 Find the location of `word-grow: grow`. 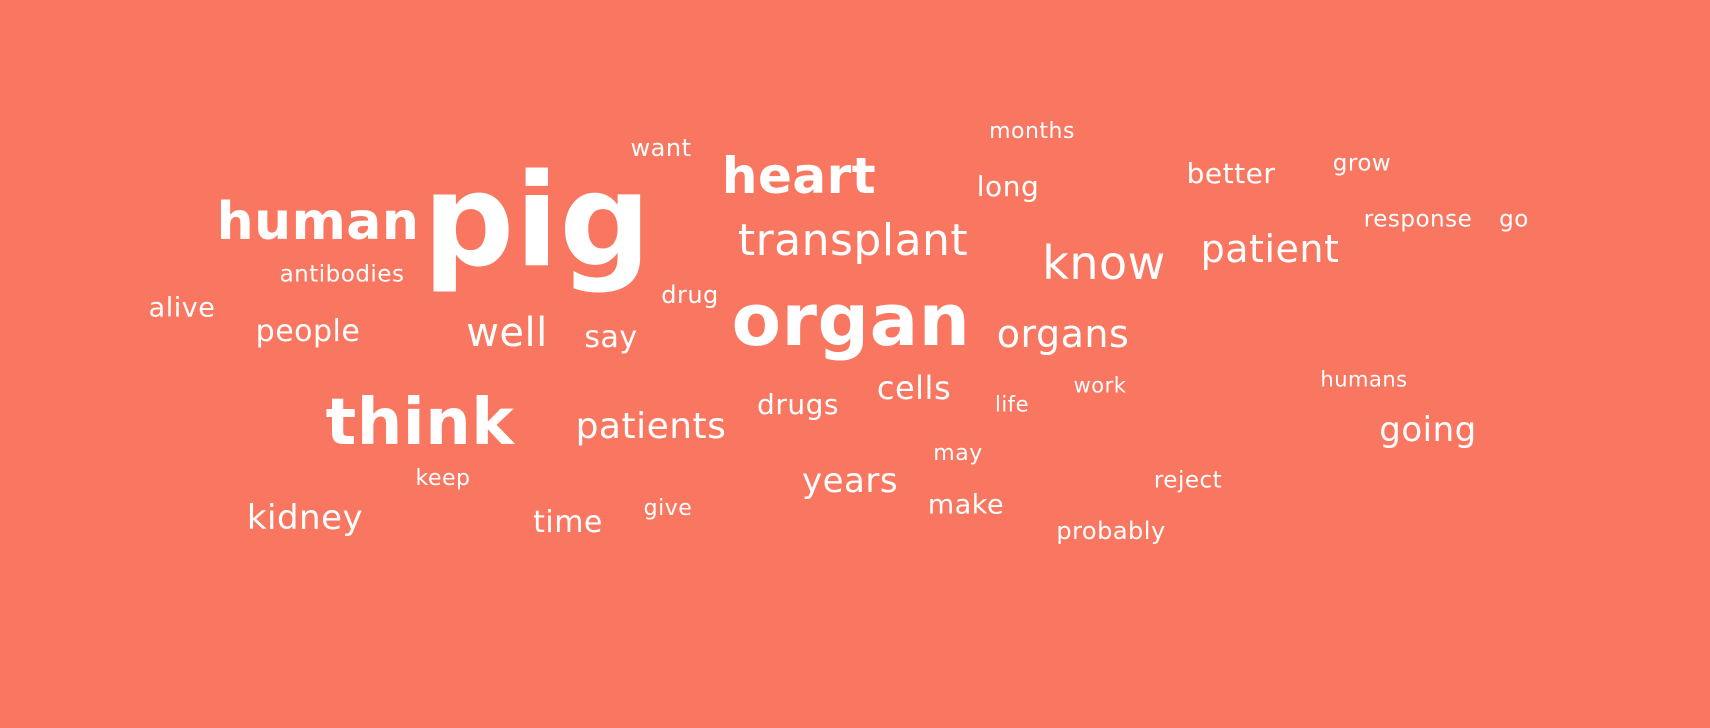

word-grow: grow is located at coordinates (1362, 163).